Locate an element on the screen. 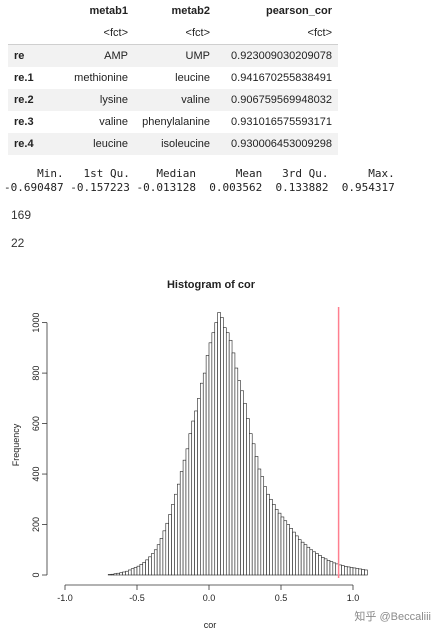  cell-pearson-cor: 0.930006453009298 is located at coordinates (277, 144).